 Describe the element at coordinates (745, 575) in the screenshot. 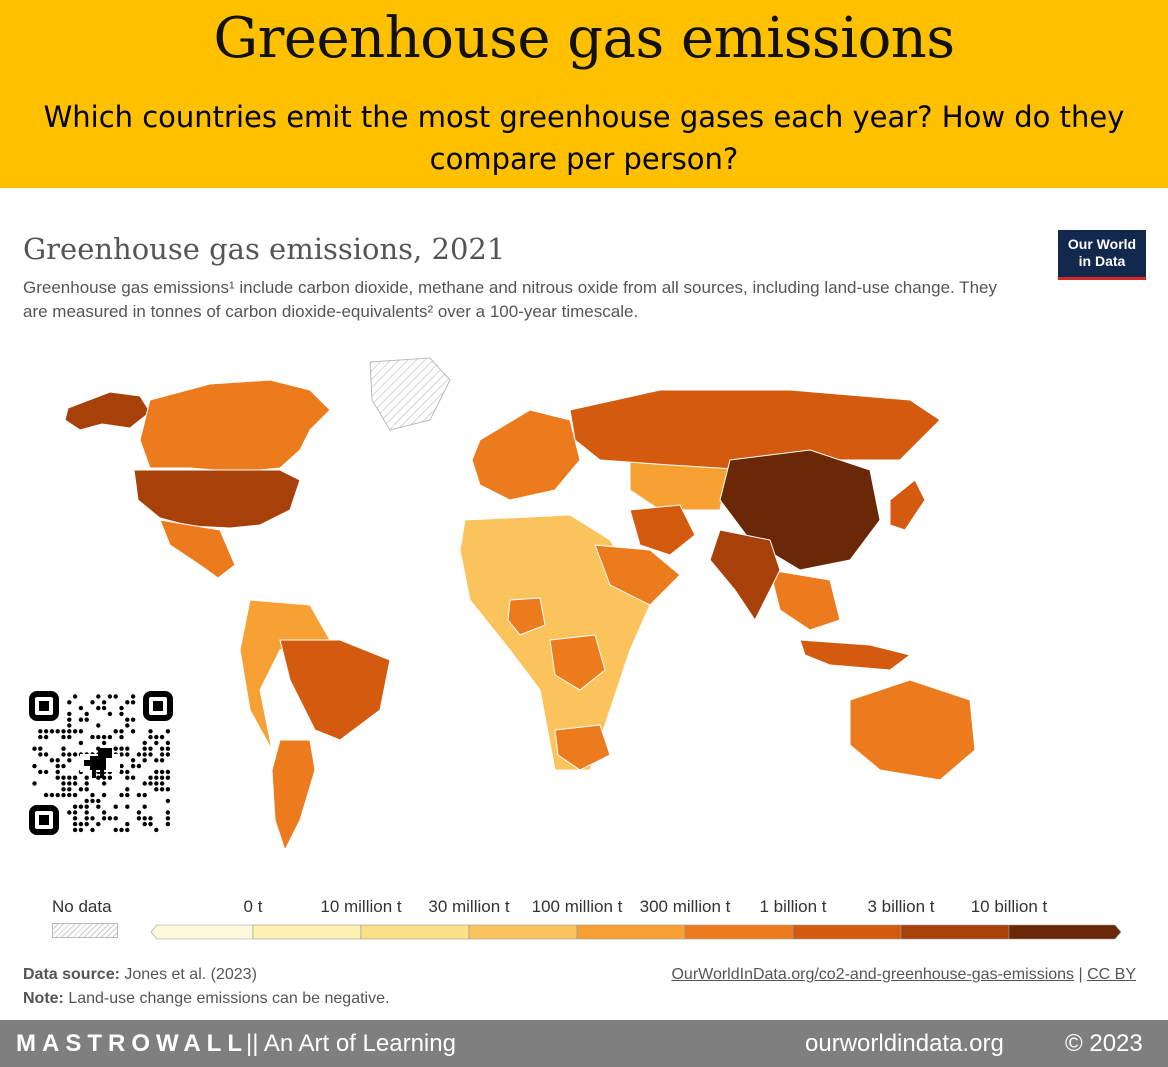

I see `region-india` at that location.